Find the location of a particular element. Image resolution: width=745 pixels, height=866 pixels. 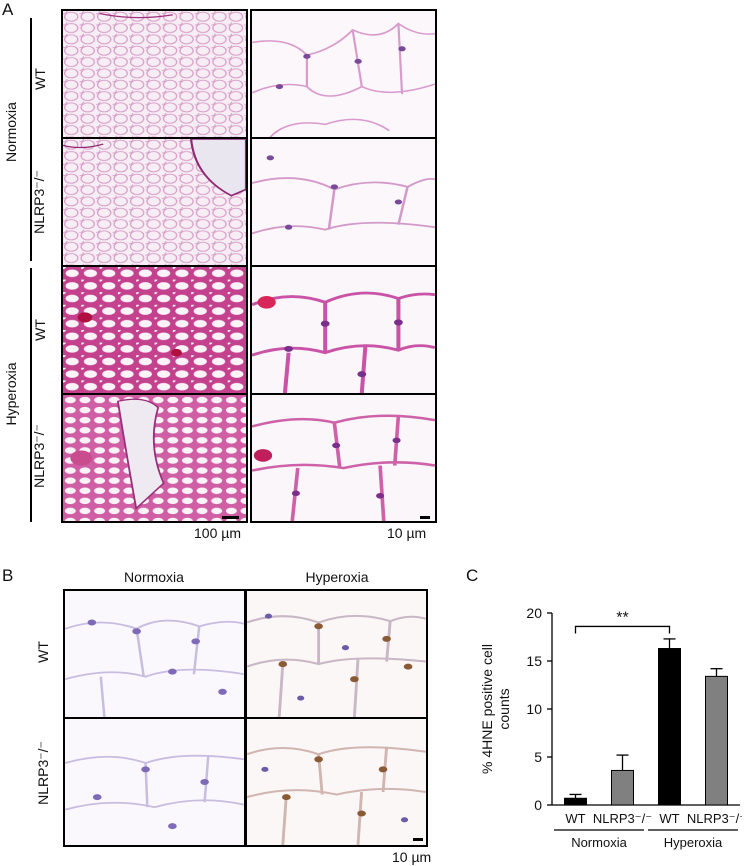

micrograph-hyperoxia-wt-low is located at coordinates (154, 330).